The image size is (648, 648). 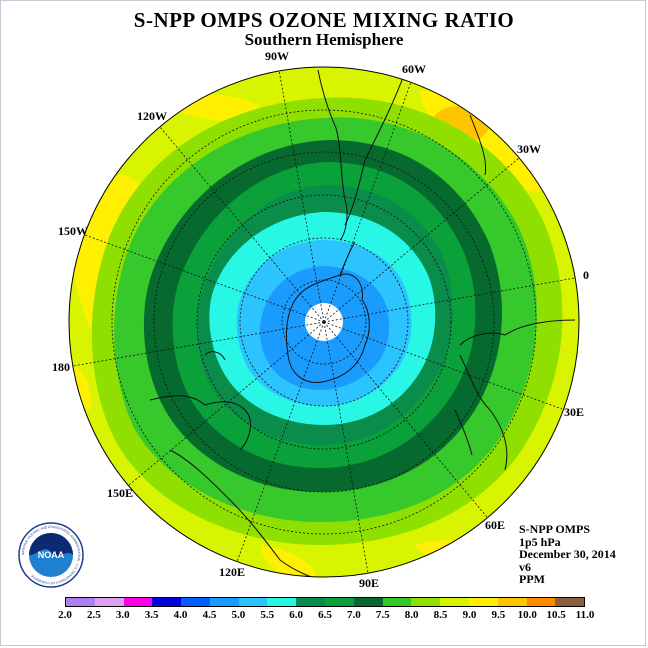 I want to click on info-date: December 30, 2014, so click(x=567, y=554).